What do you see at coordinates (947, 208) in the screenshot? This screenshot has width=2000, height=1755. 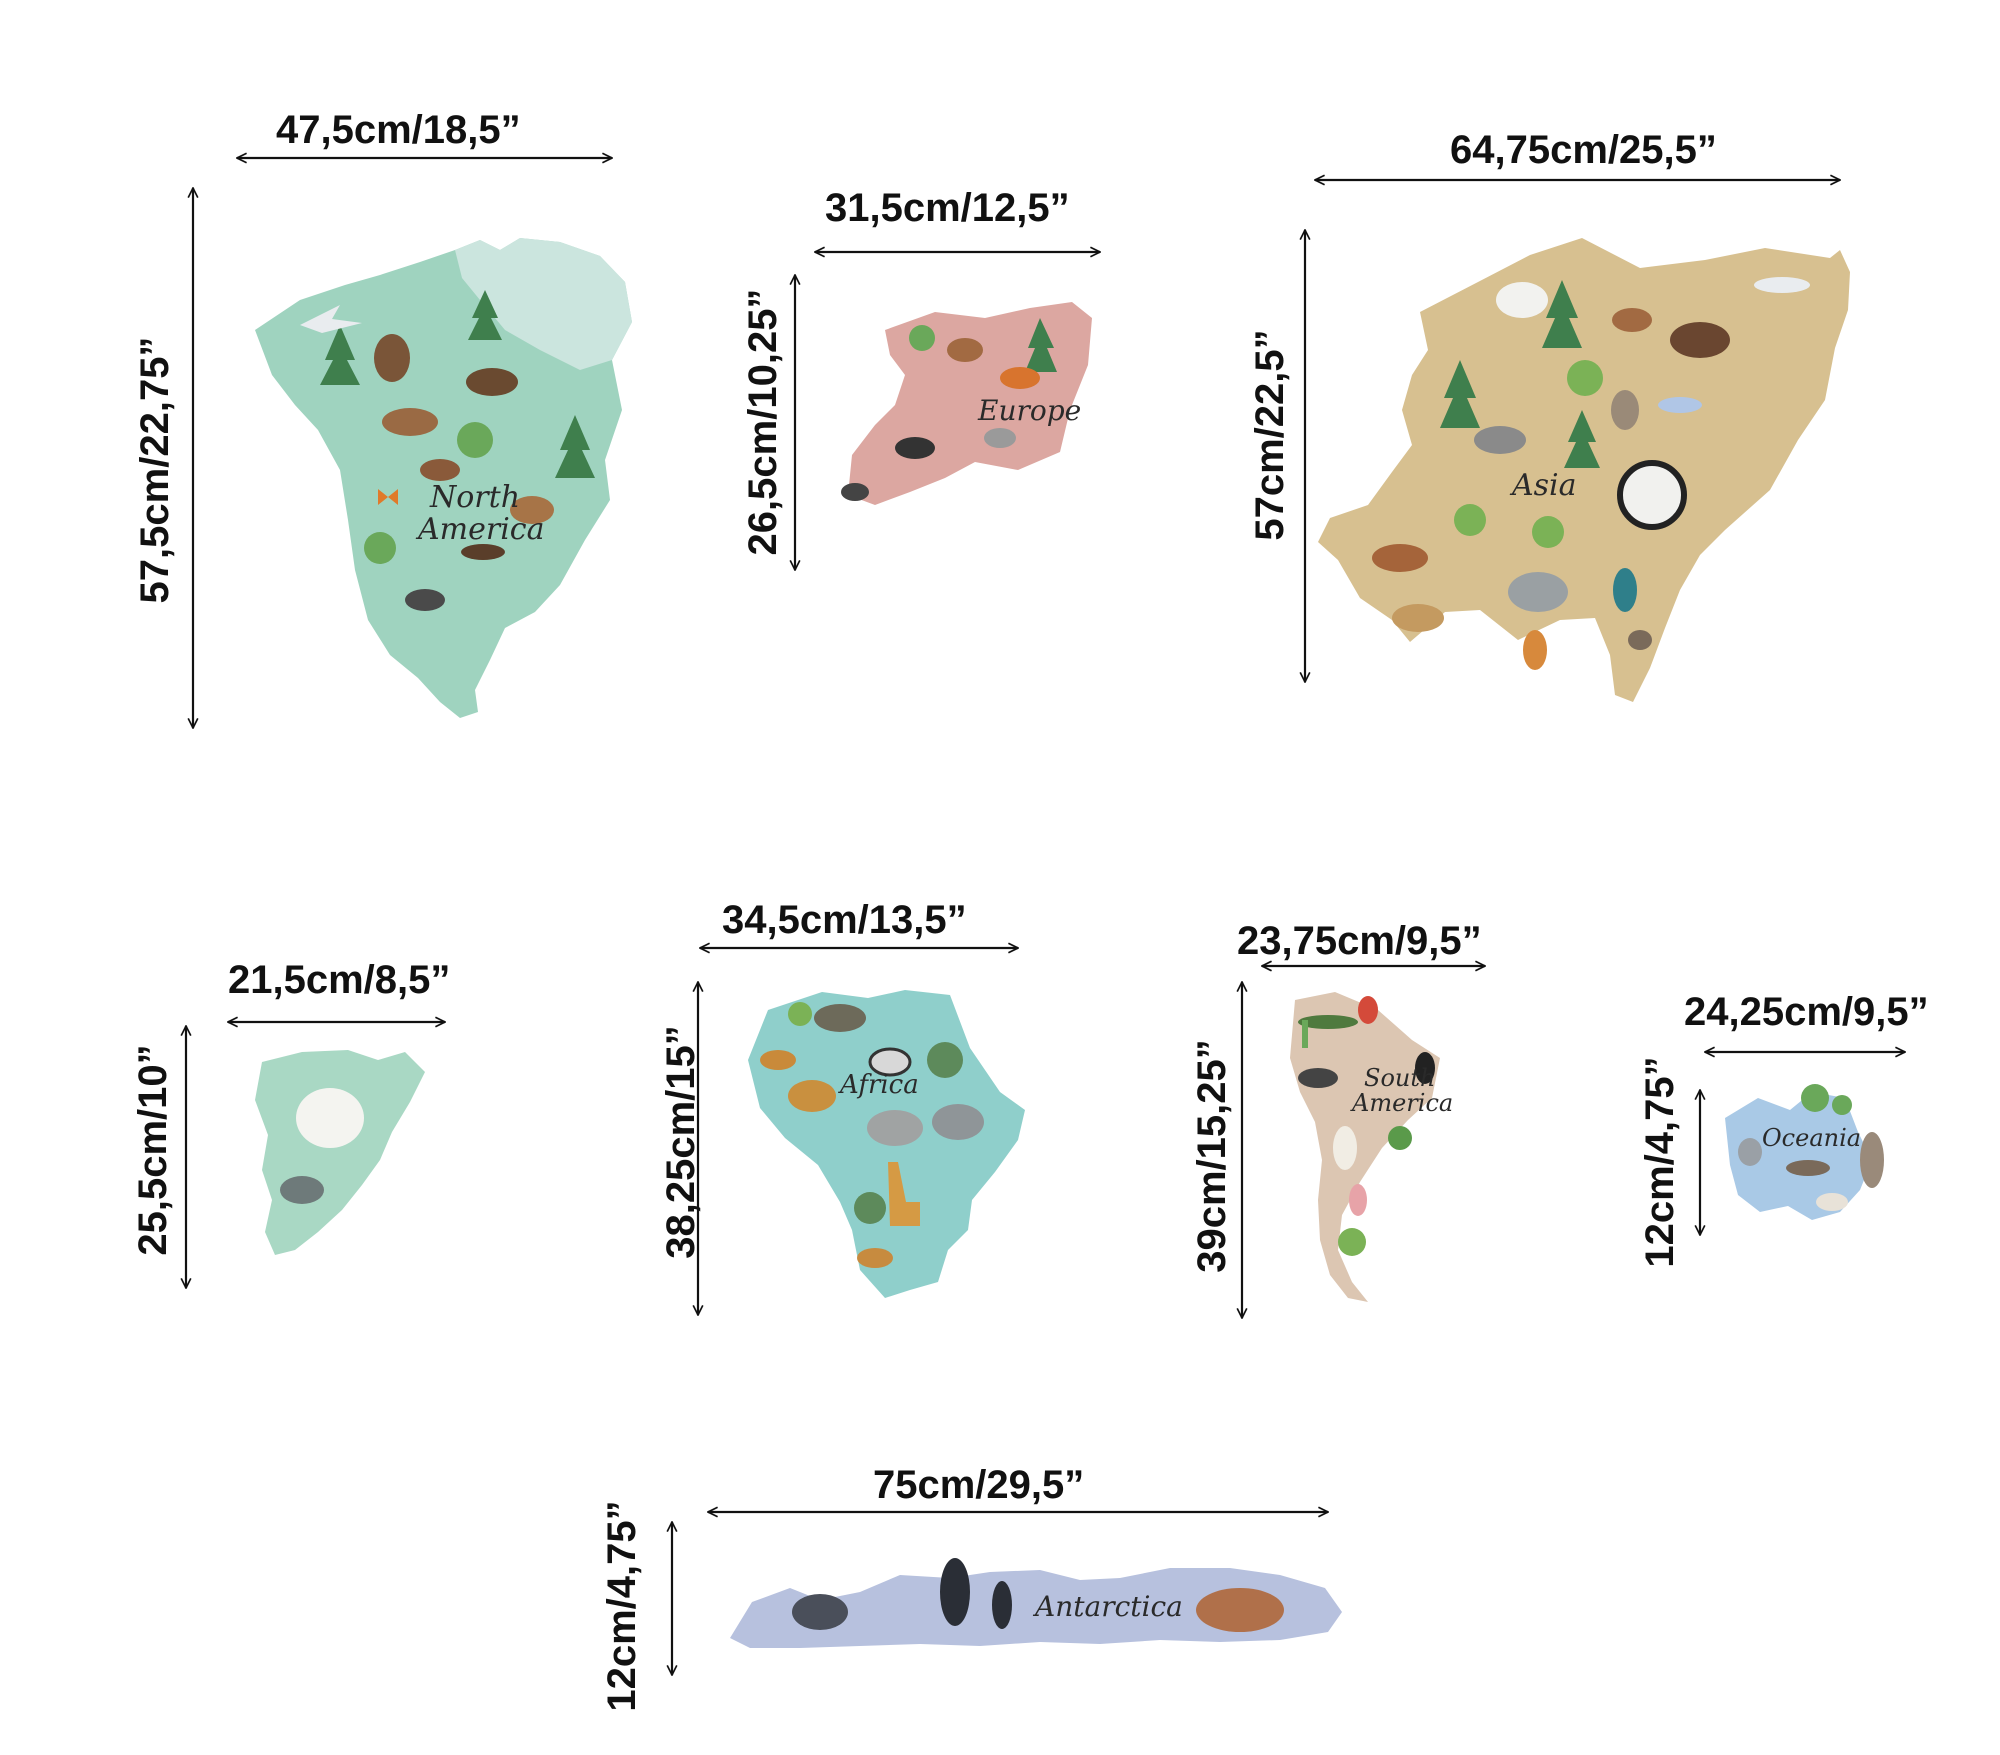 I see `europe-width-label: 31,5cm/12,5”` at bounding box center [947, 208].